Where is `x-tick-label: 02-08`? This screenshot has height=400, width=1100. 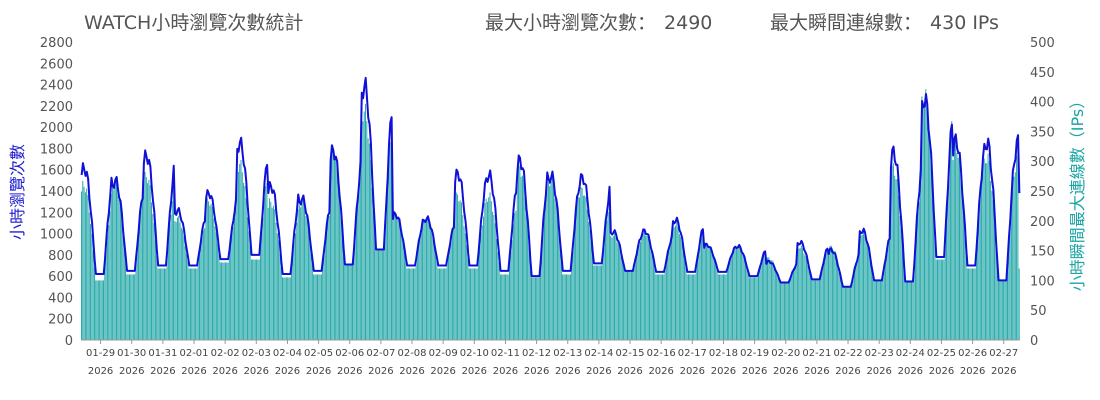 x-tick-label: 02-08 is located at coordinates (411, 353).